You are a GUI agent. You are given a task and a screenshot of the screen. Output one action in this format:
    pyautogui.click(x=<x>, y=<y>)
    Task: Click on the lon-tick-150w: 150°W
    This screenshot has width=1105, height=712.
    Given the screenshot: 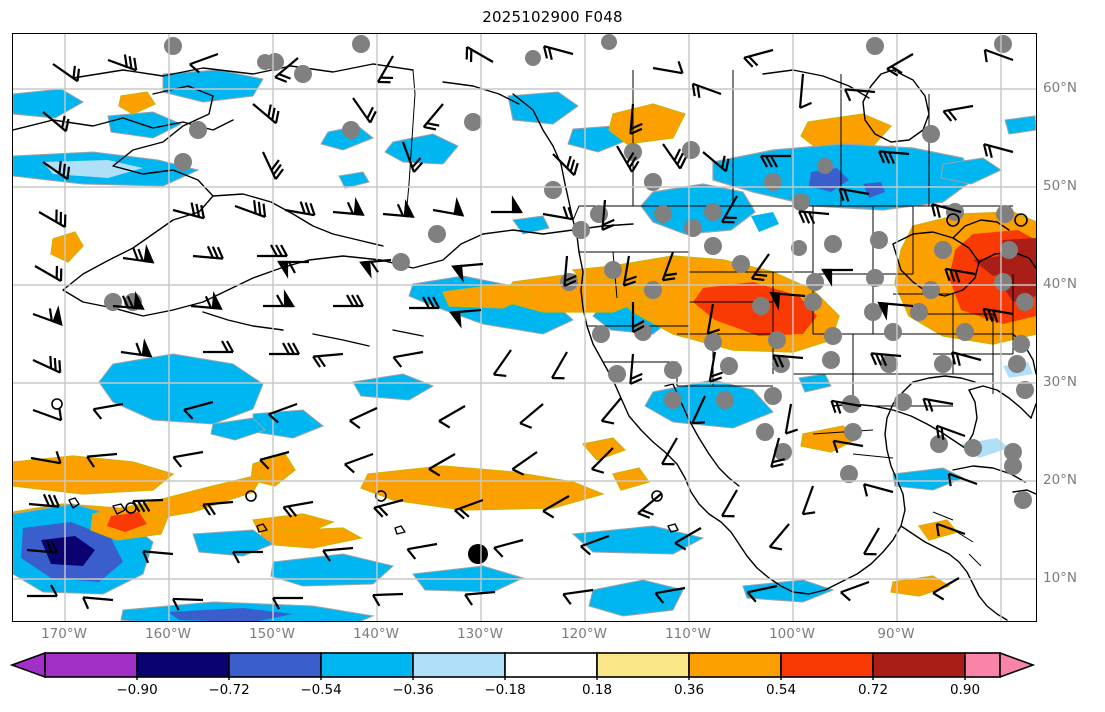 What is the action you would take?
    pyautogui.click(x=272, y=634)
    